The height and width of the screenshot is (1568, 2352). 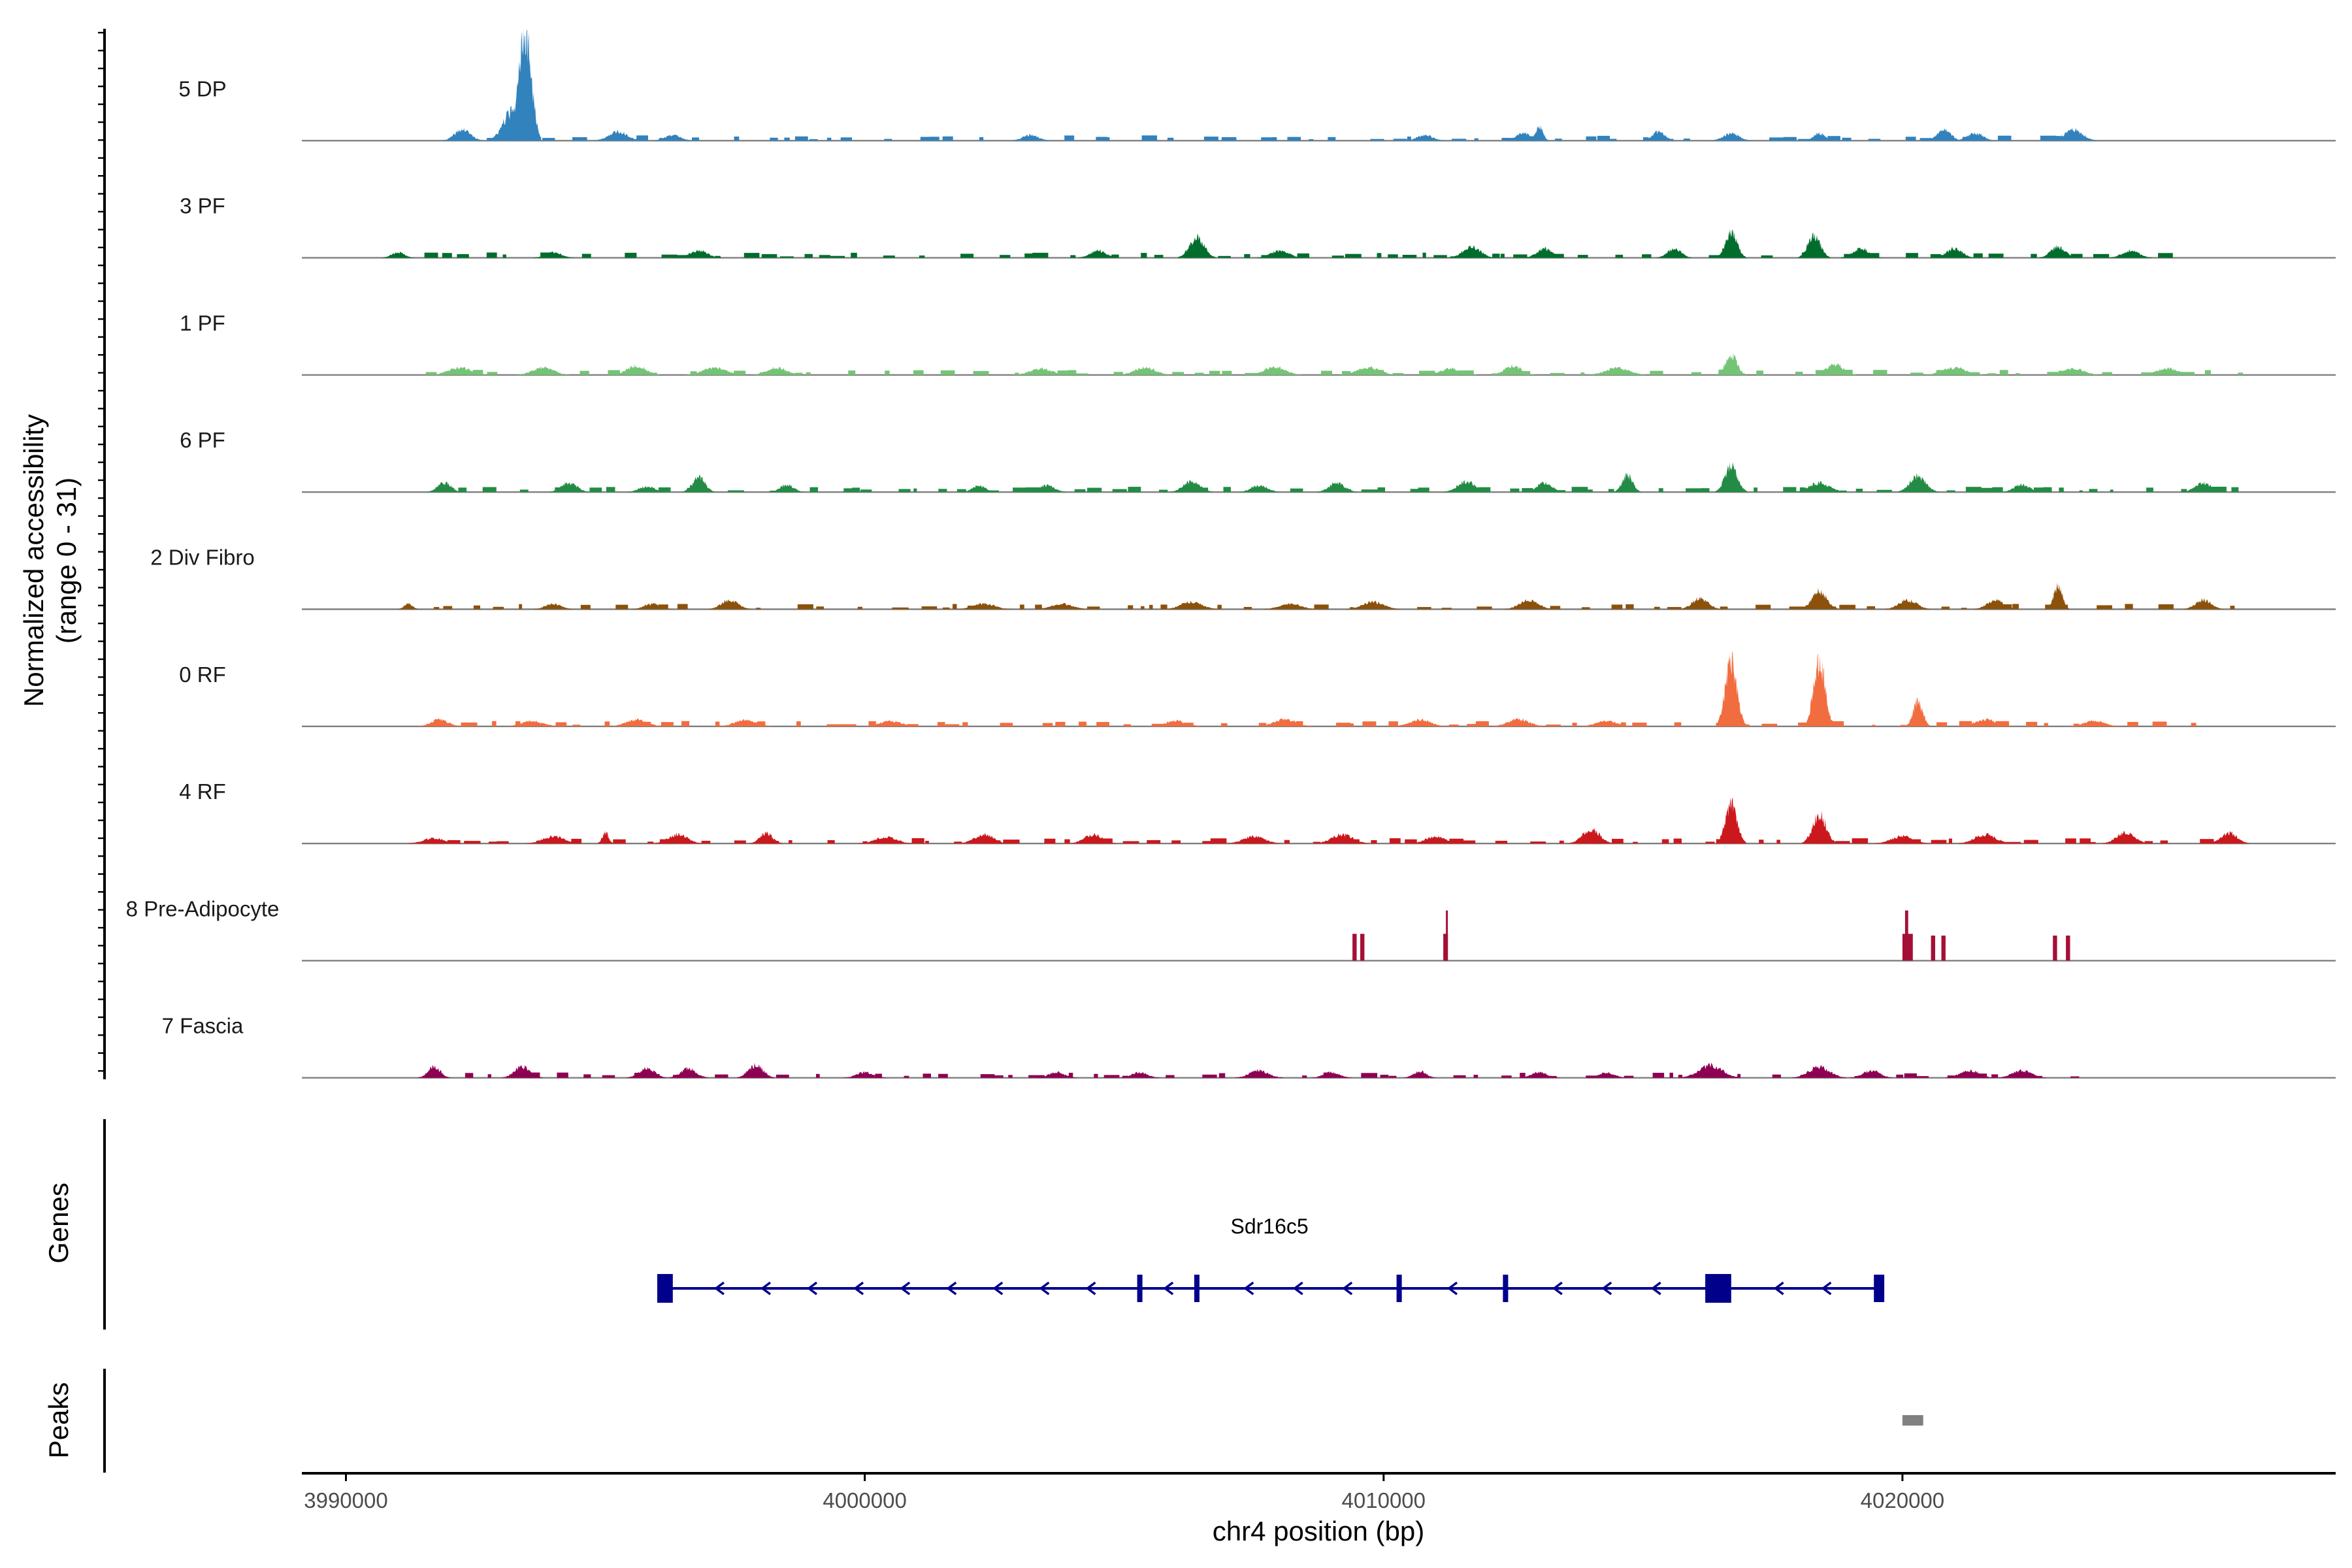 What do you see at coordinates (202, 88) in the screenshot?
I see `track-label-5-dp: 5 DP` at bounding box center [202, 88].